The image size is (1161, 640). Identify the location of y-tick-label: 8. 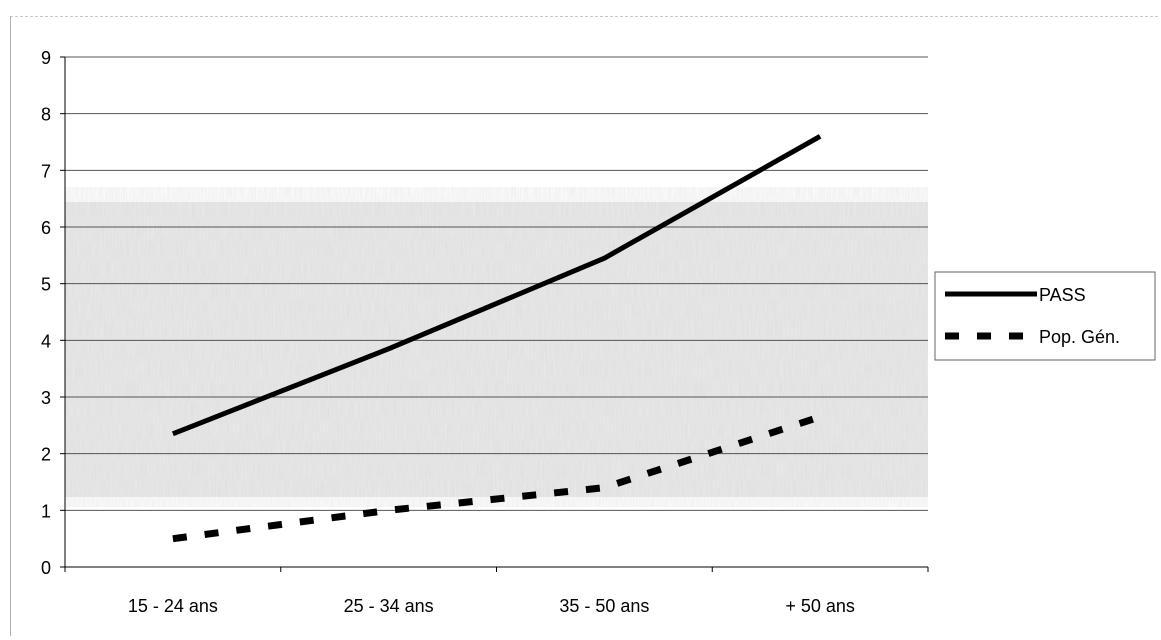
(46, 115).